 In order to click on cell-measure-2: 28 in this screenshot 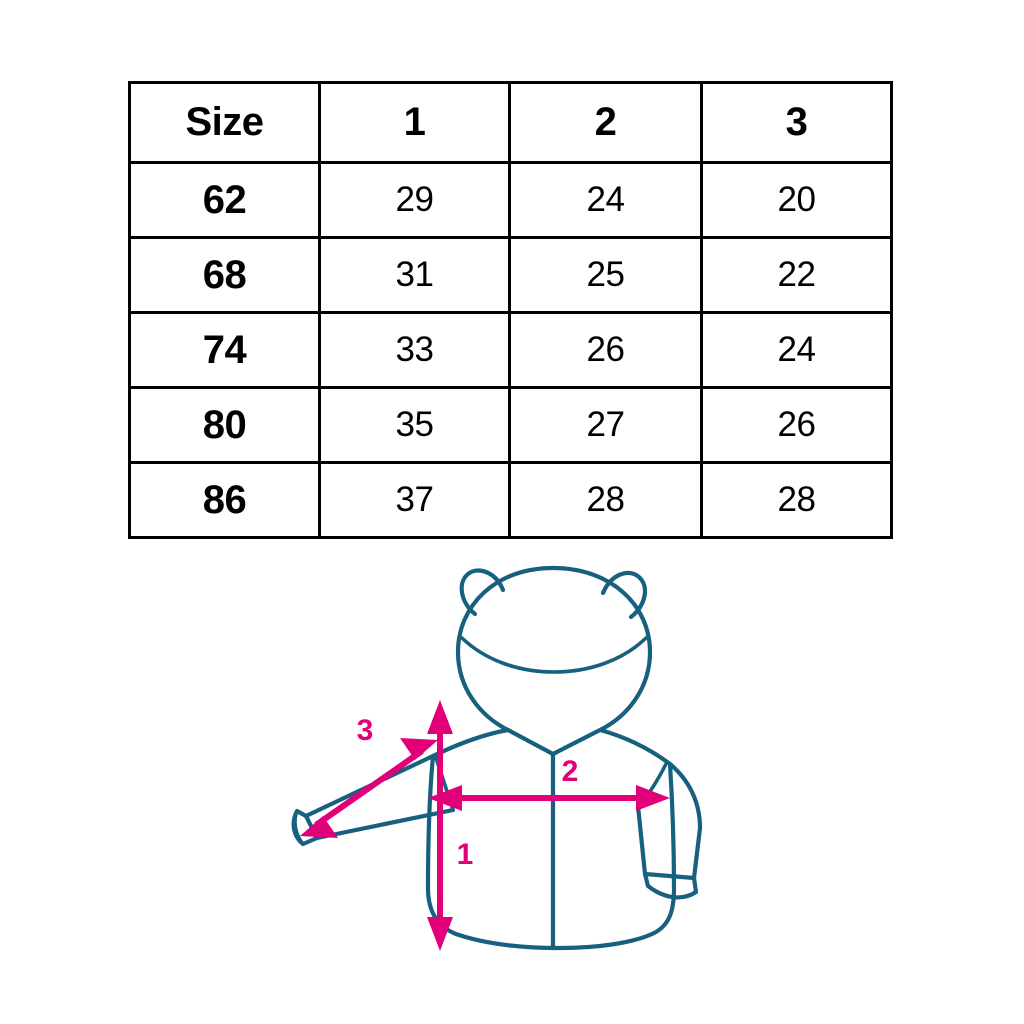, I will do `click(605, 500)`.